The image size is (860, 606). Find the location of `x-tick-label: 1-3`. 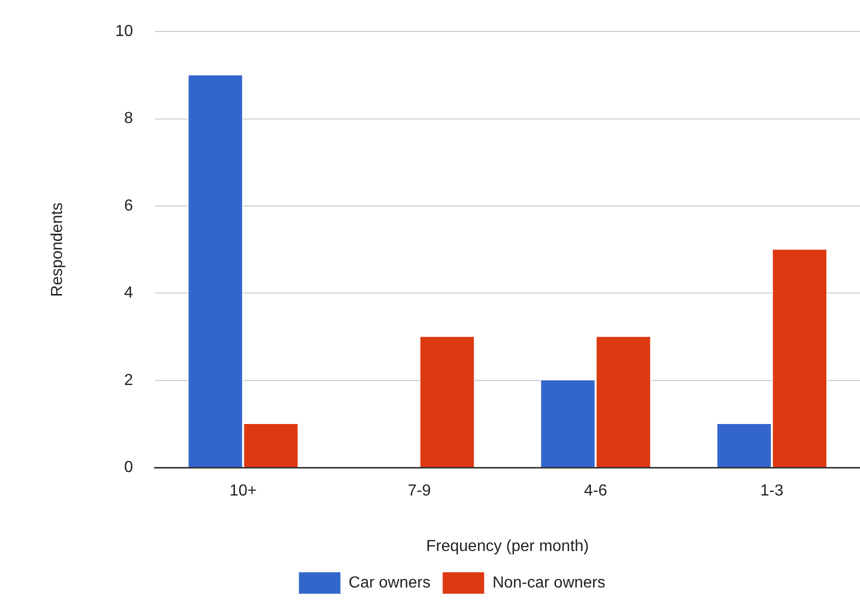

x-tick-label: 1-3 is located at coordinates (772, 491).